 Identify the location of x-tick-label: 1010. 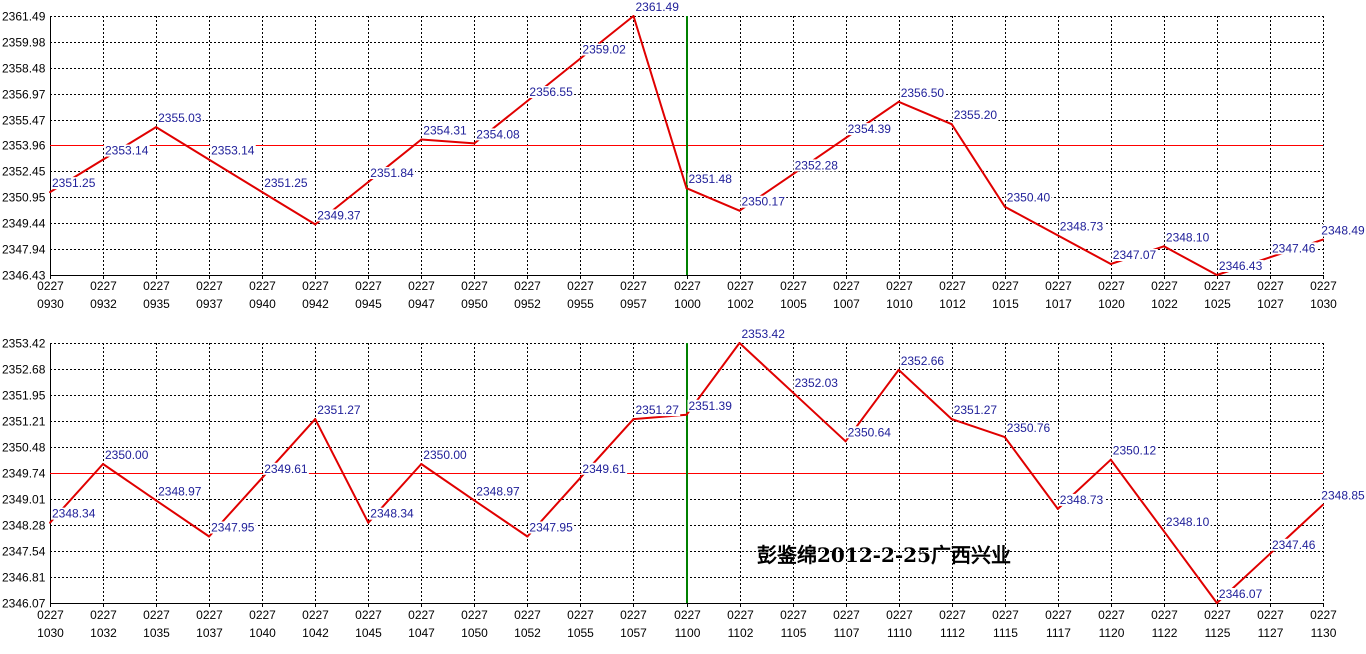
(899, 304).